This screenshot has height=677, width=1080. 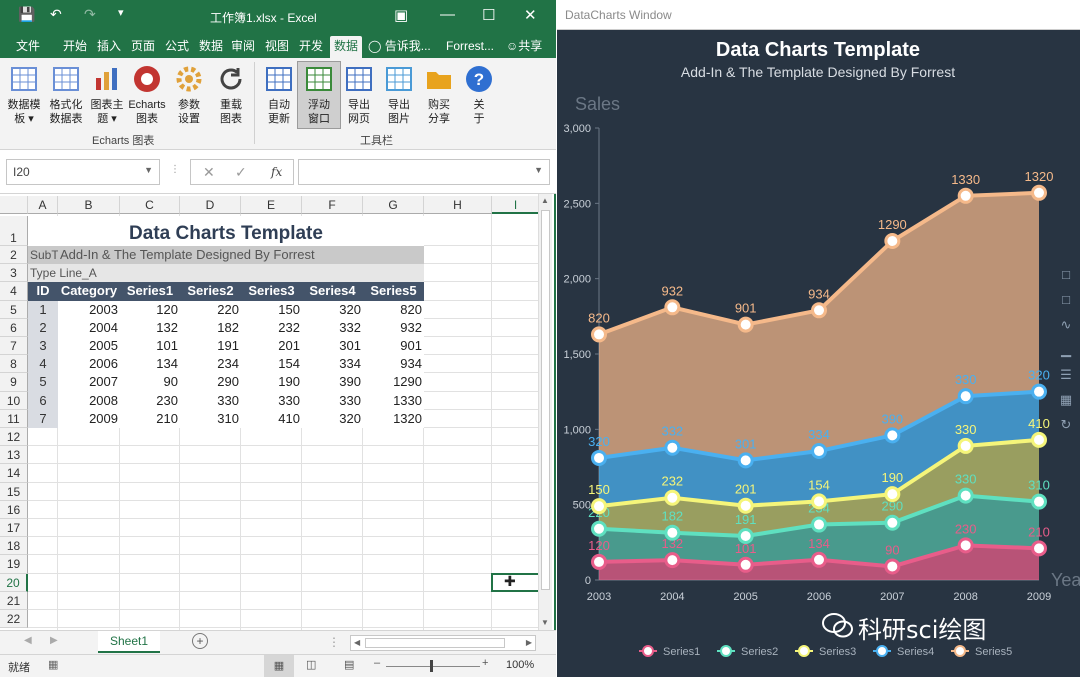 What do you see at coordinates (520, 665) in the screenshot?
I see `zoom-level: 100%` at bounding box center [520, 665].